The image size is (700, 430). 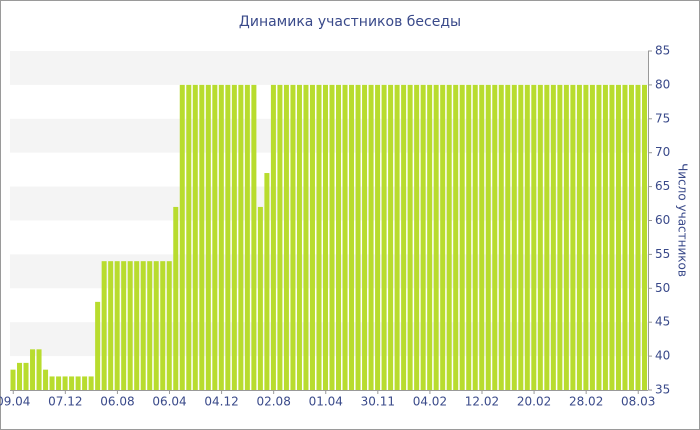 I want to click on x-tick-label: 28.02, so click(x=586, y=402).